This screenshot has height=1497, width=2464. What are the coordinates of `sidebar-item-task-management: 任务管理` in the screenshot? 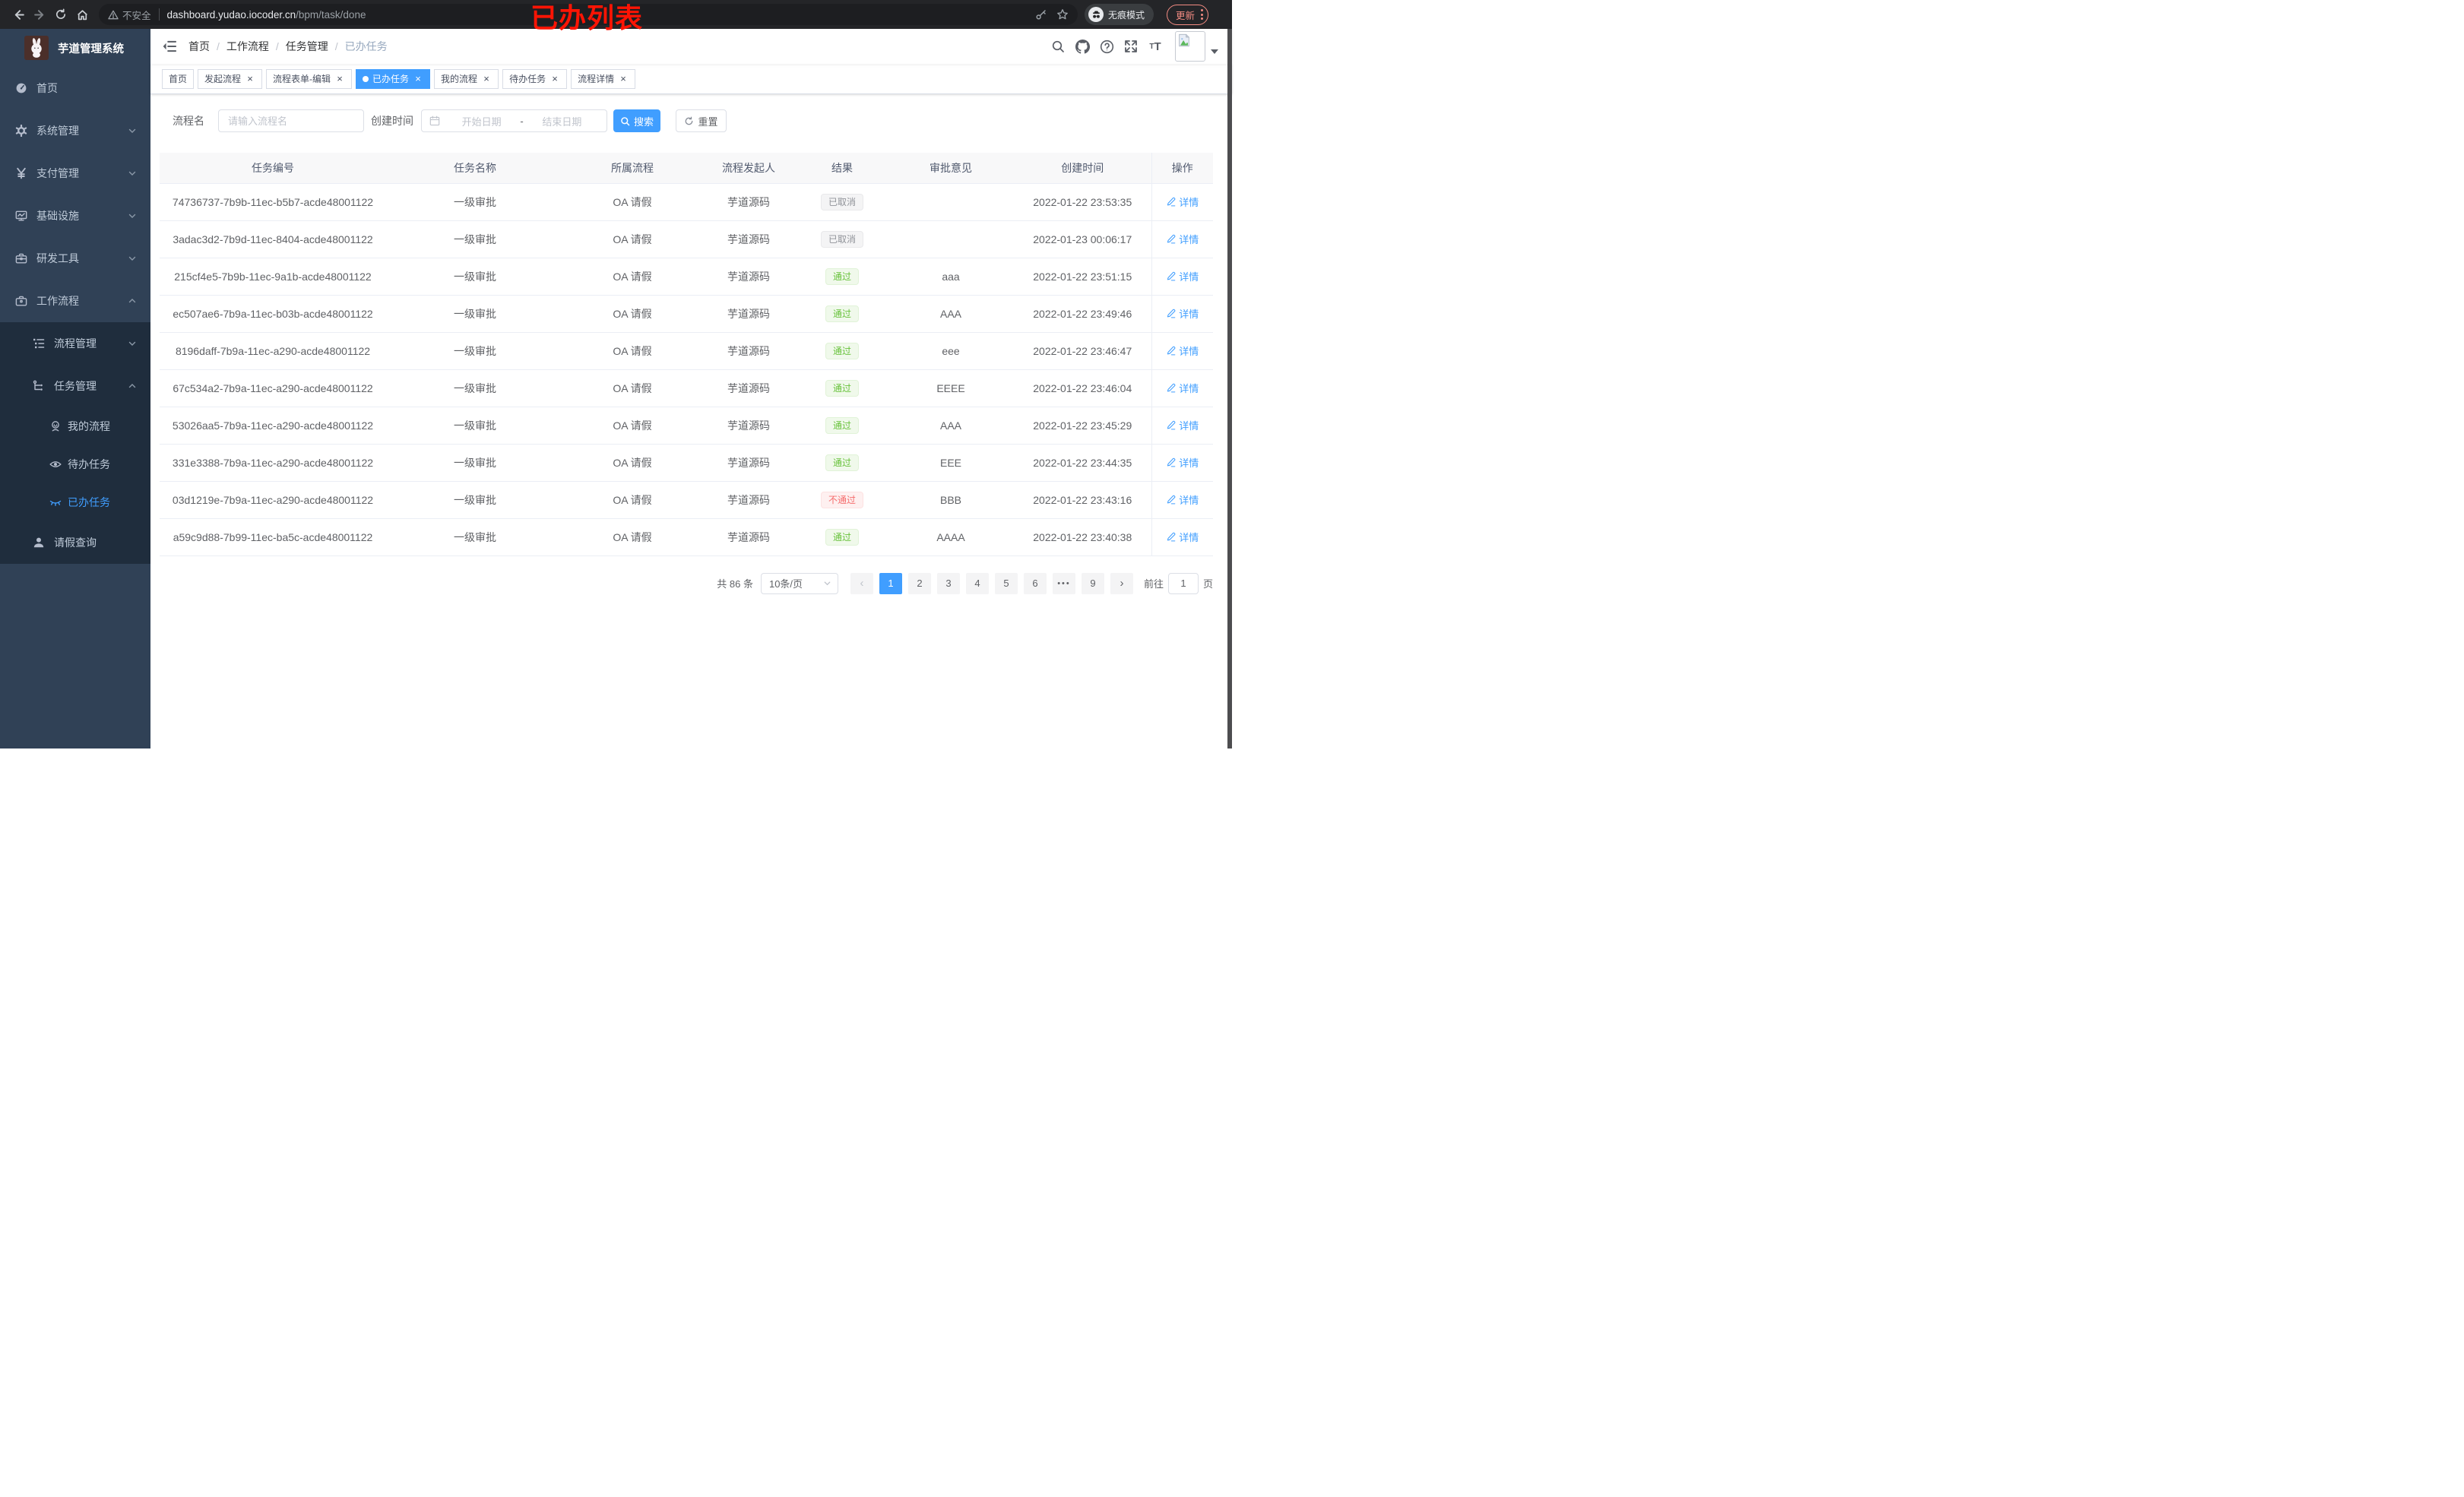 It's located at (75, 386).